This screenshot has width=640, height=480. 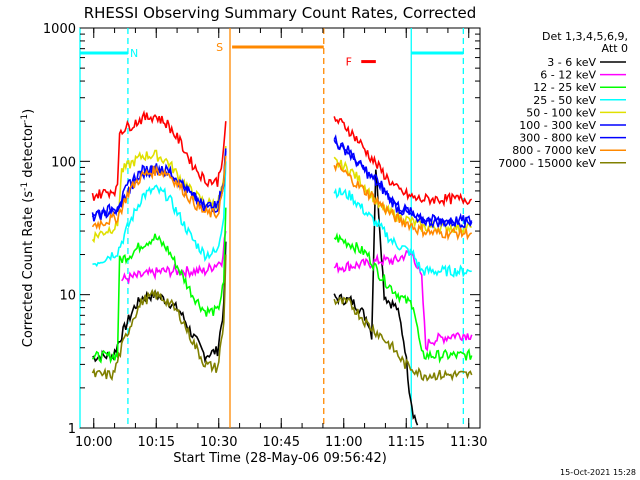 I want to click on legend-entry-label: 800 - 7000 keV, so click(x=554, y=150).